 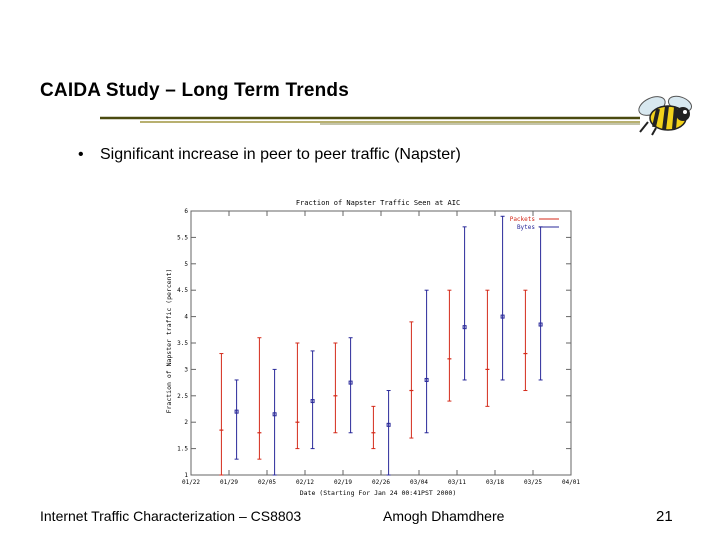 What do you see at coordinates (523, 219) in the screenshot?
I see `legend-label: Packets` at bounding box center [523, 219].